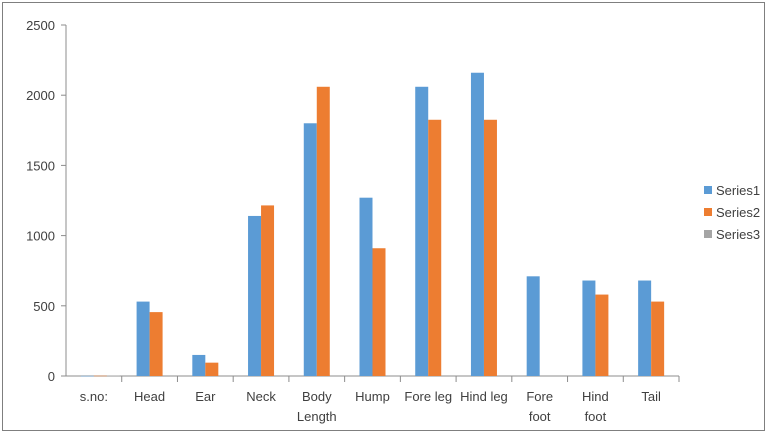  Describe the element at coordinates (539, 396) in the screenshot. I see `x-tick-label-line: Fore` at that location.